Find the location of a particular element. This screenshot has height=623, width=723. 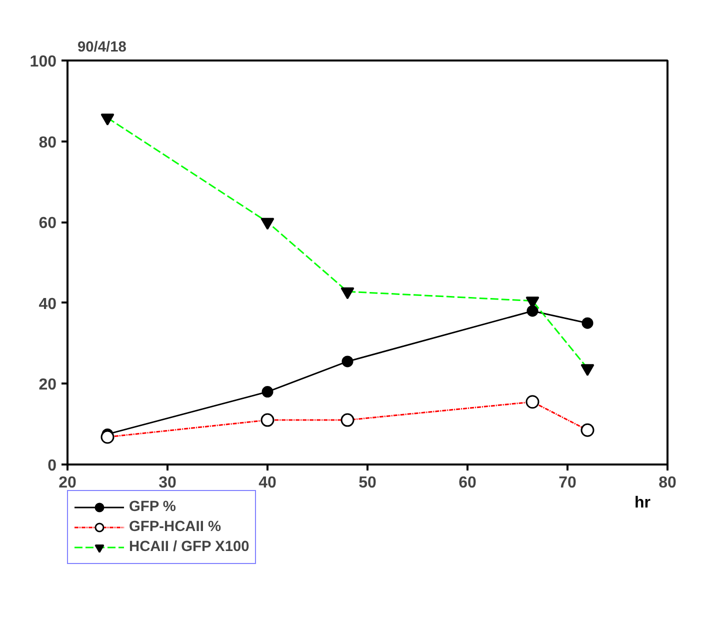

x-axis-title: hr is located at coordinates (642, 503).